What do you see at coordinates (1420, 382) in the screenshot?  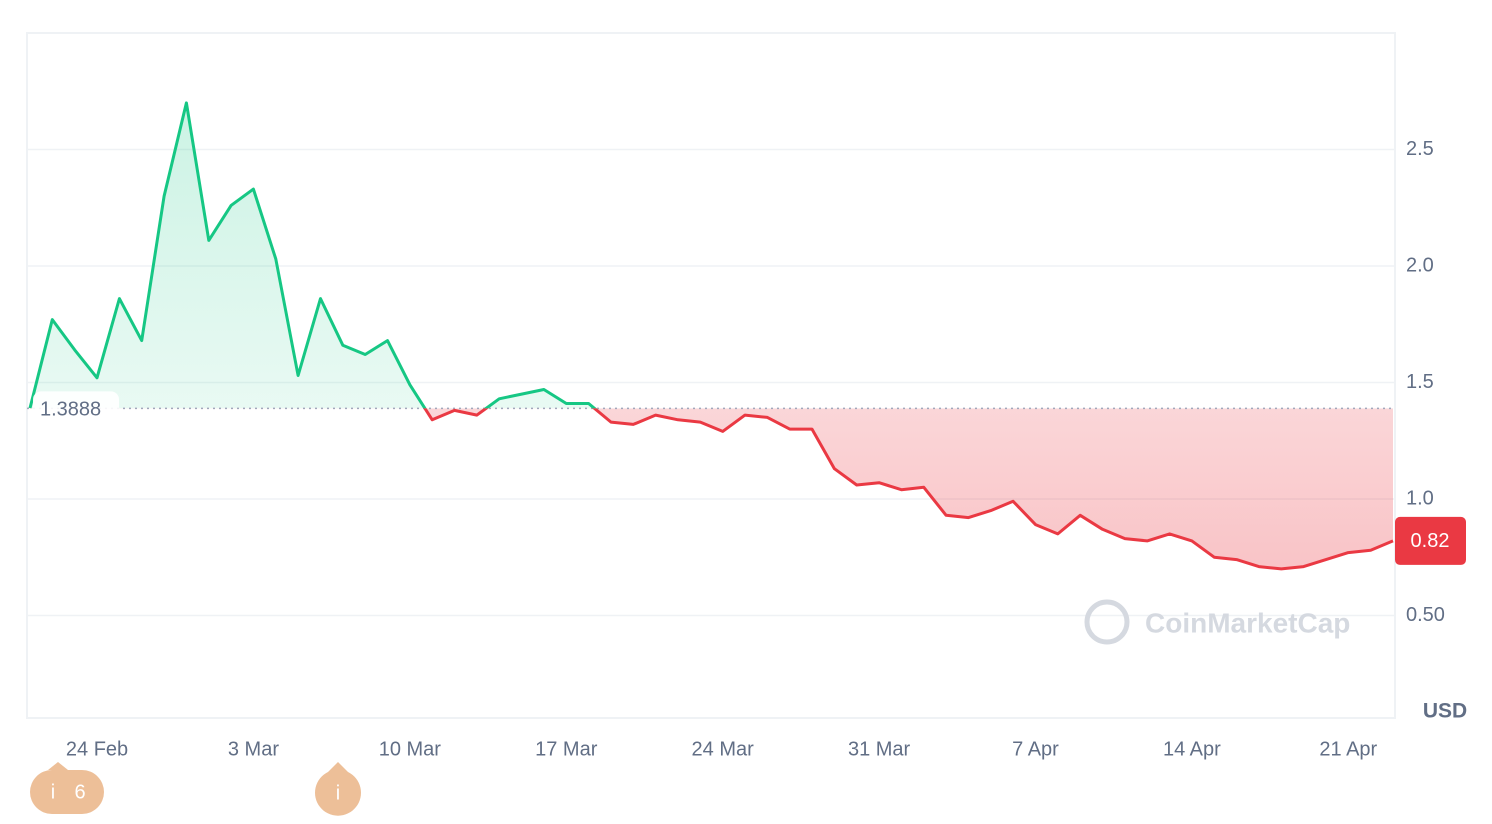 I see `y-tick-label: 1.5` at bounding box center [1420, 382].